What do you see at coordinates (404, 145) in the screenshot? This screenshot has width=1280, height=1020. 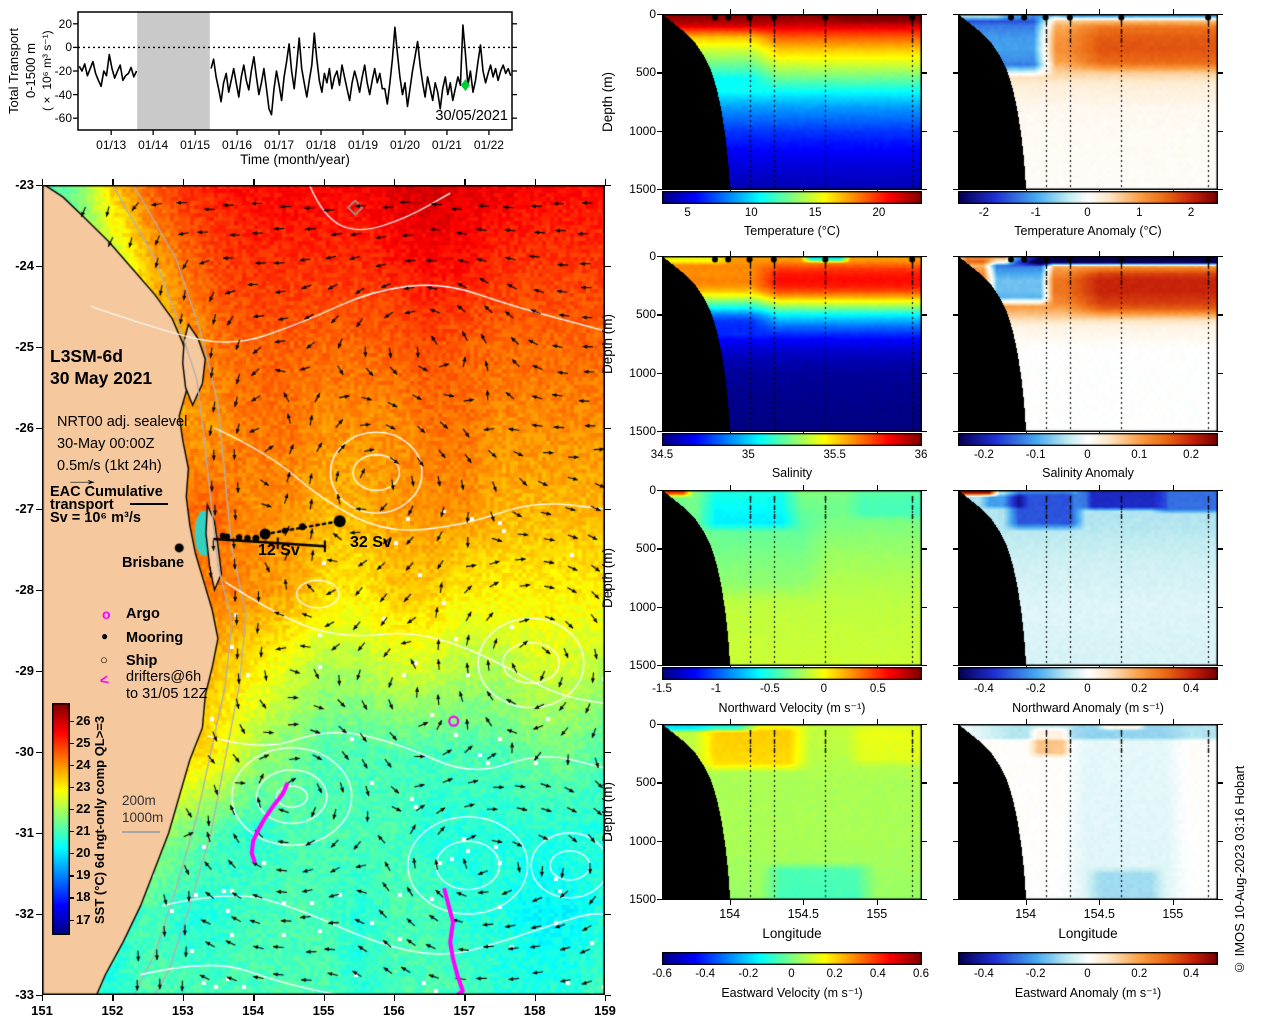 I see `transport-xtick-label: 01/20` at bounding box center [404, 145].